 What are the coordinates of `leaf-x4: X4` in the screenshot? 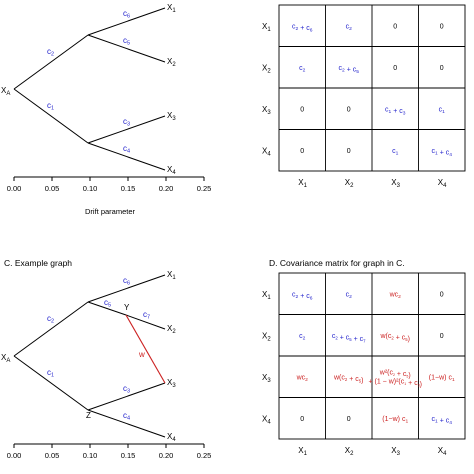 It's located at (171, 170).